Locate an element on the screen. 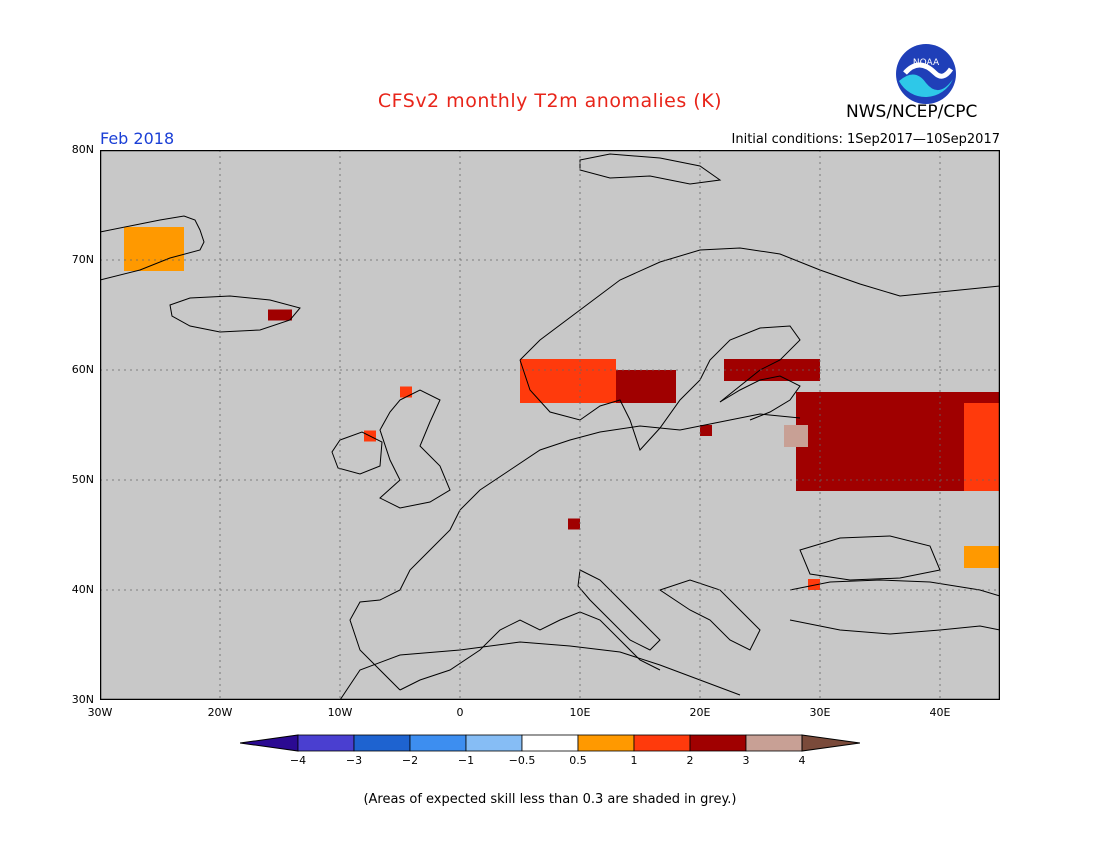 Image resolution: width=1100 pixels, height=850 pixels. anomaly-patch-caucasus is located at coordinates (982, 557).